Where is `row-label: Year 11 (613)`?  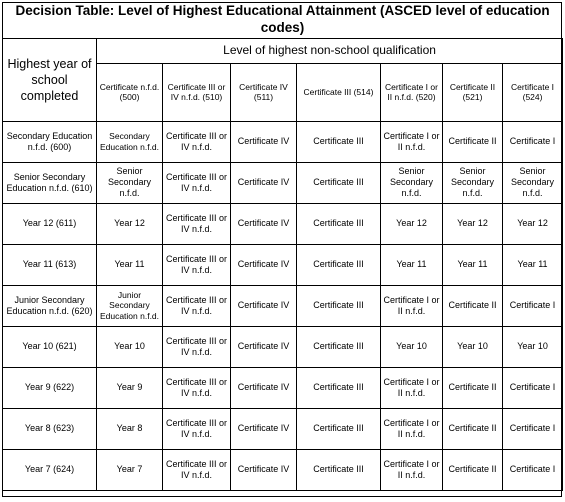 row-label: Year 11 (613) is located at coordinates (49, 264).